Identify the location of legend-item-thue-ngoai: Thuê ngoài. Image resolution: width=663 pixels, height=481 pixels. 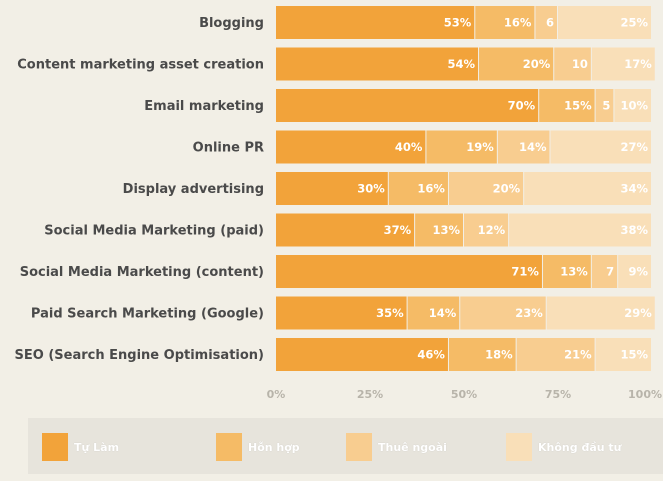
(396, 447).